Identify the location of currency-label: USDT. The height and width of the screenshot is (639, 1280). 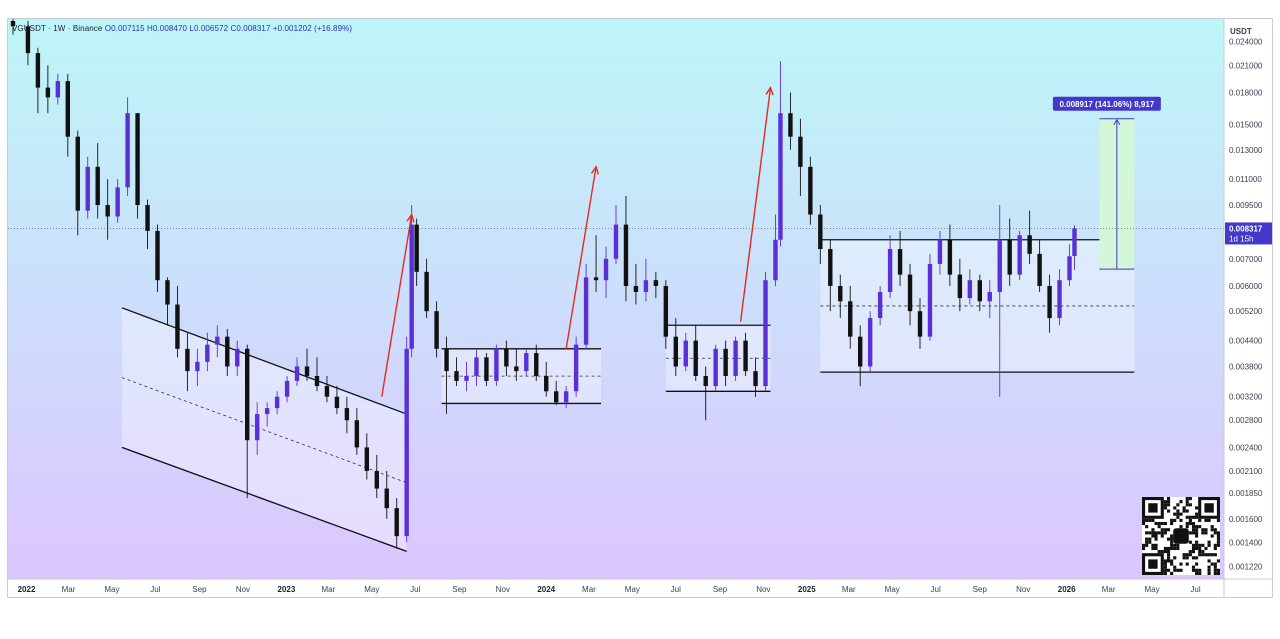
(1241, 31).